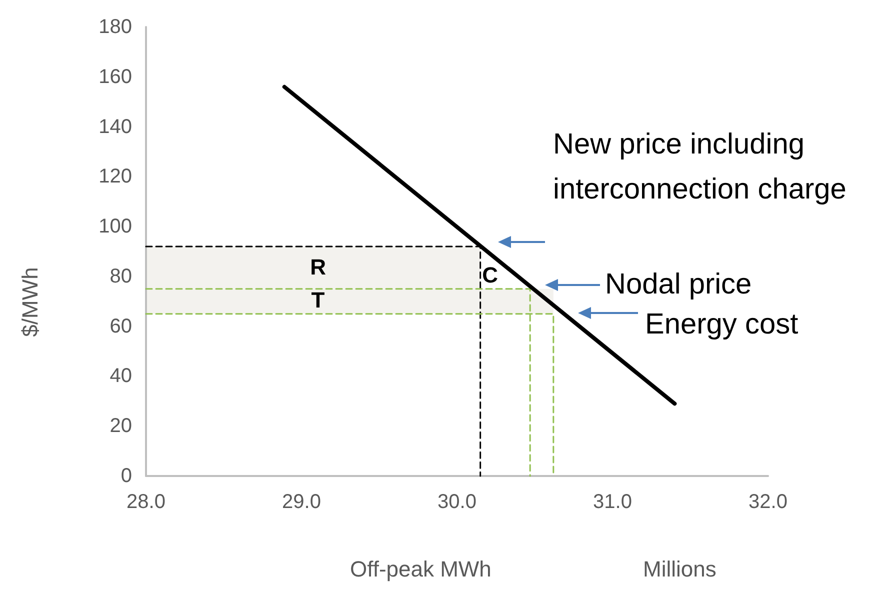 The image size is (869, 590). What do you see at coordinates (490, 275) in the screenshot?
I see `annotation: C` at bounding box center [490, 275].